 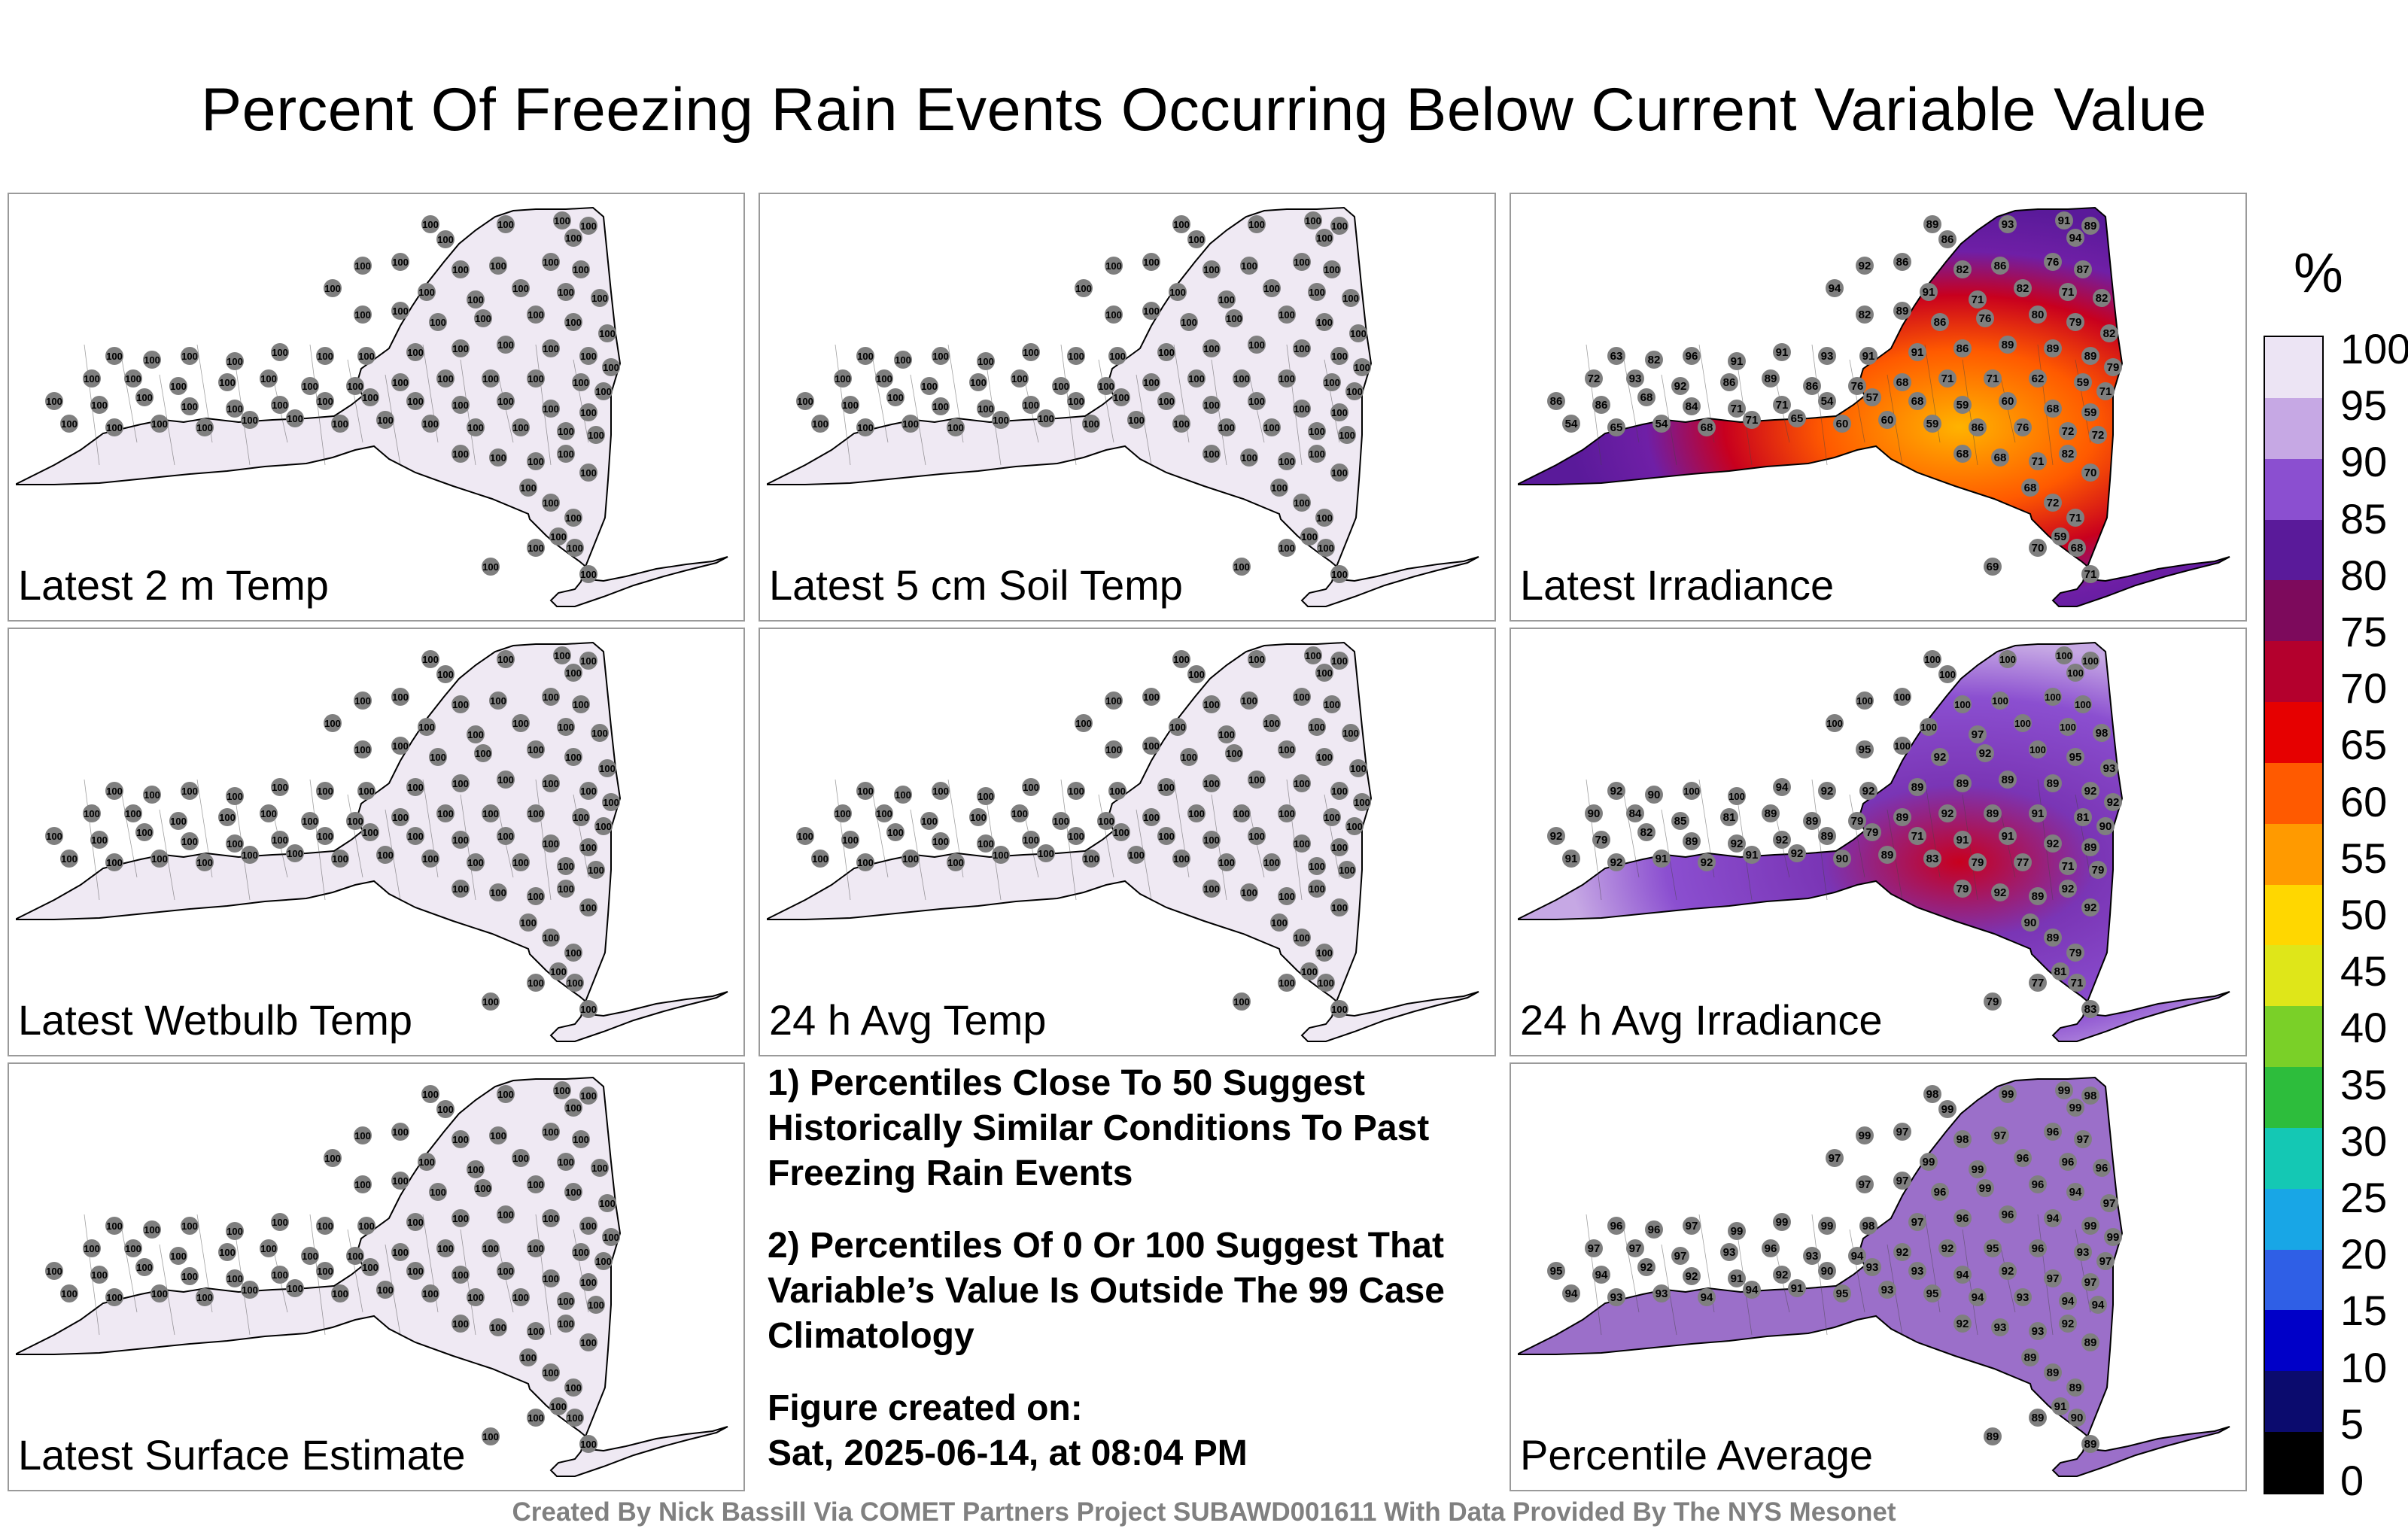 I want to click on station-value: 99, so click(x=1947, y=1109).